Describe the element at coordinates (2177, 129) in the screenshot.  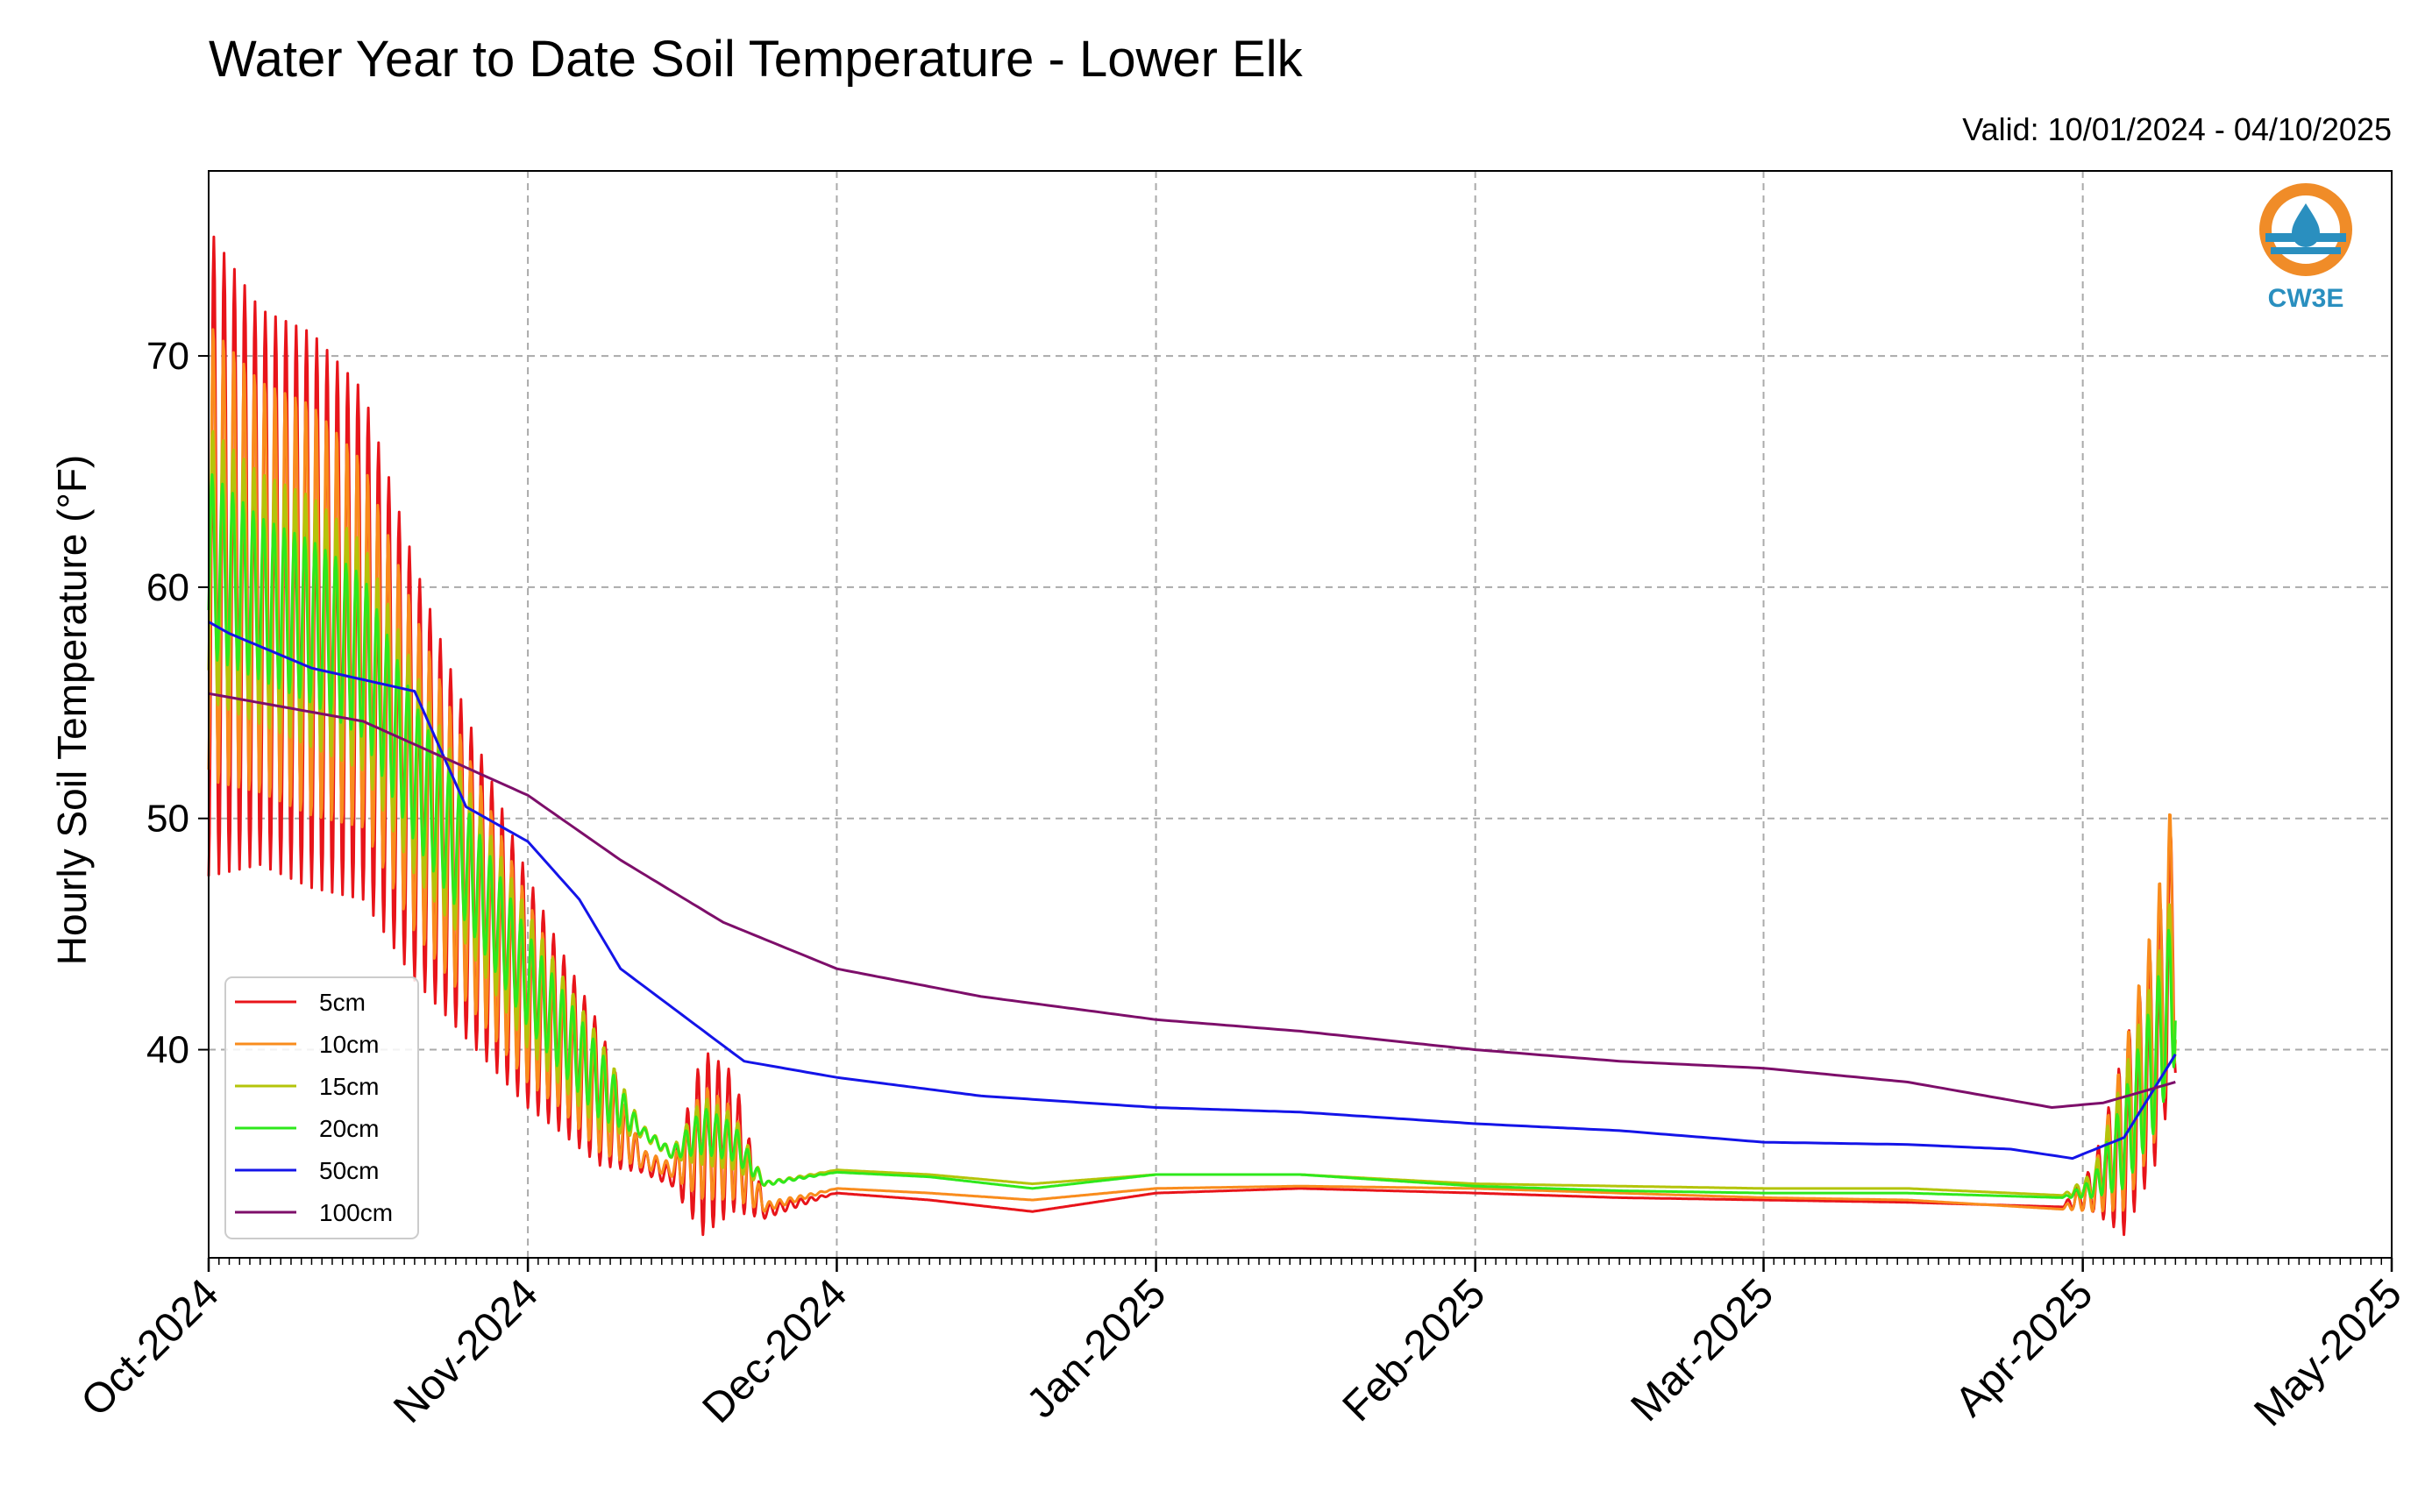
I see `valid-date-range: Valid: 10/01/2024 - 04/10/2025` at that location.